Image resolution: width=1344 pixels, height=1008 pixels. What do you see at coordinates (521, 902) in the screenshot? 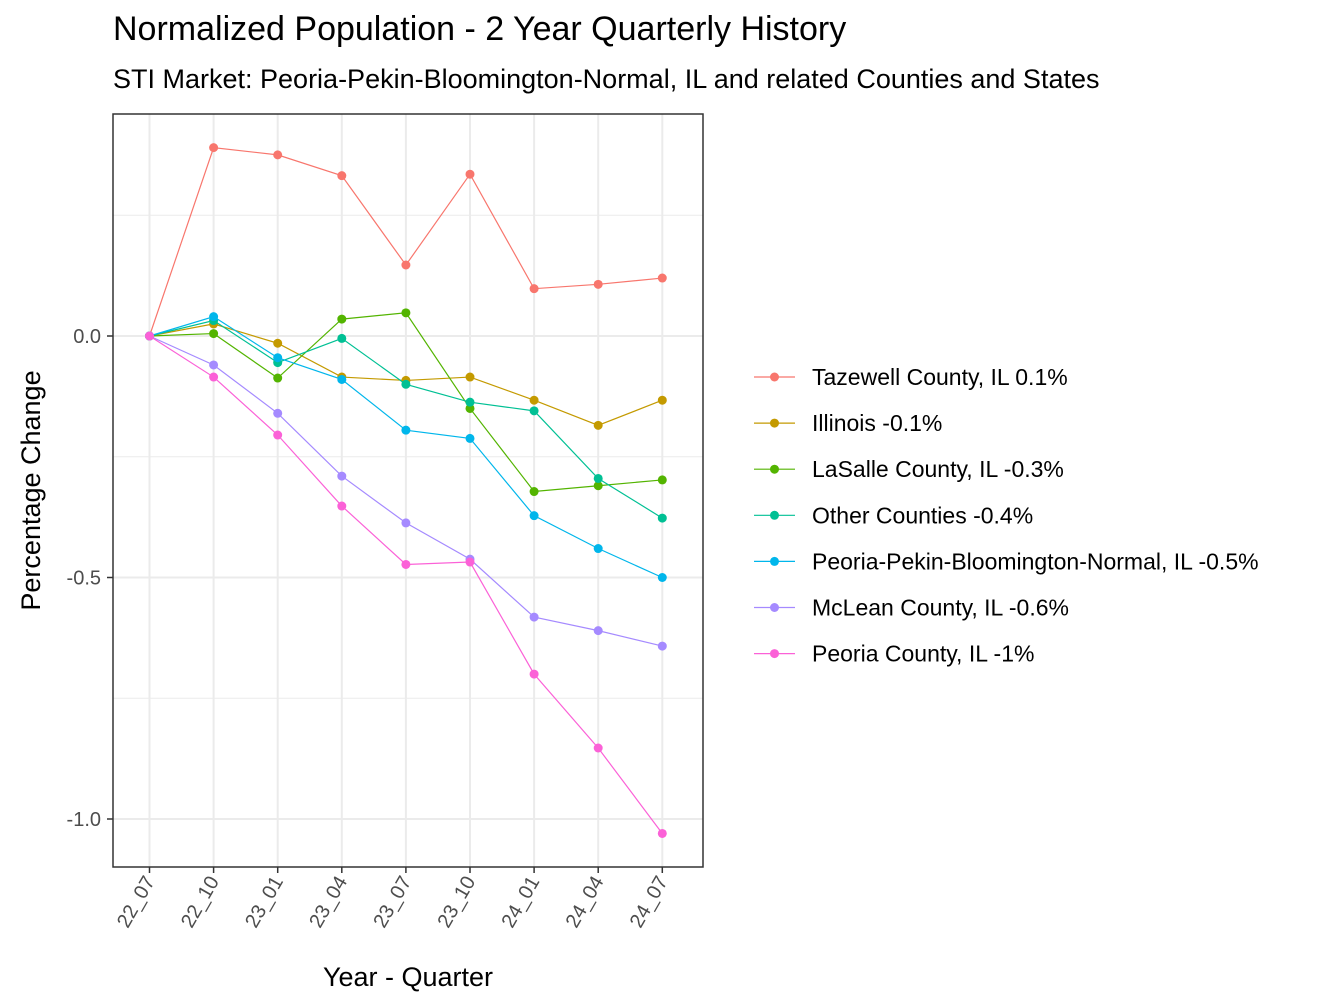
I see `x-tick-label: 24_01` at bounding box center [521, 902].